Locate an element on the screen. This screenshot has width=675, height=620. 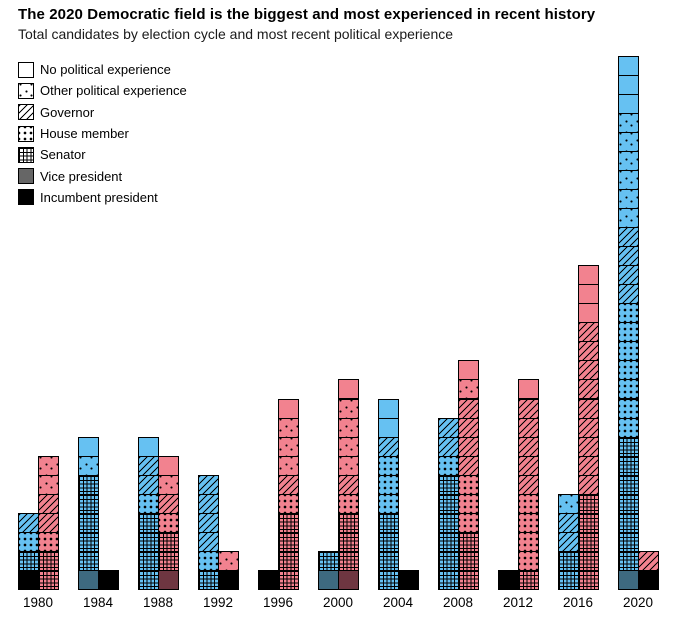
candidate-square-2016-dem-other is located at coordinates (568, 503).